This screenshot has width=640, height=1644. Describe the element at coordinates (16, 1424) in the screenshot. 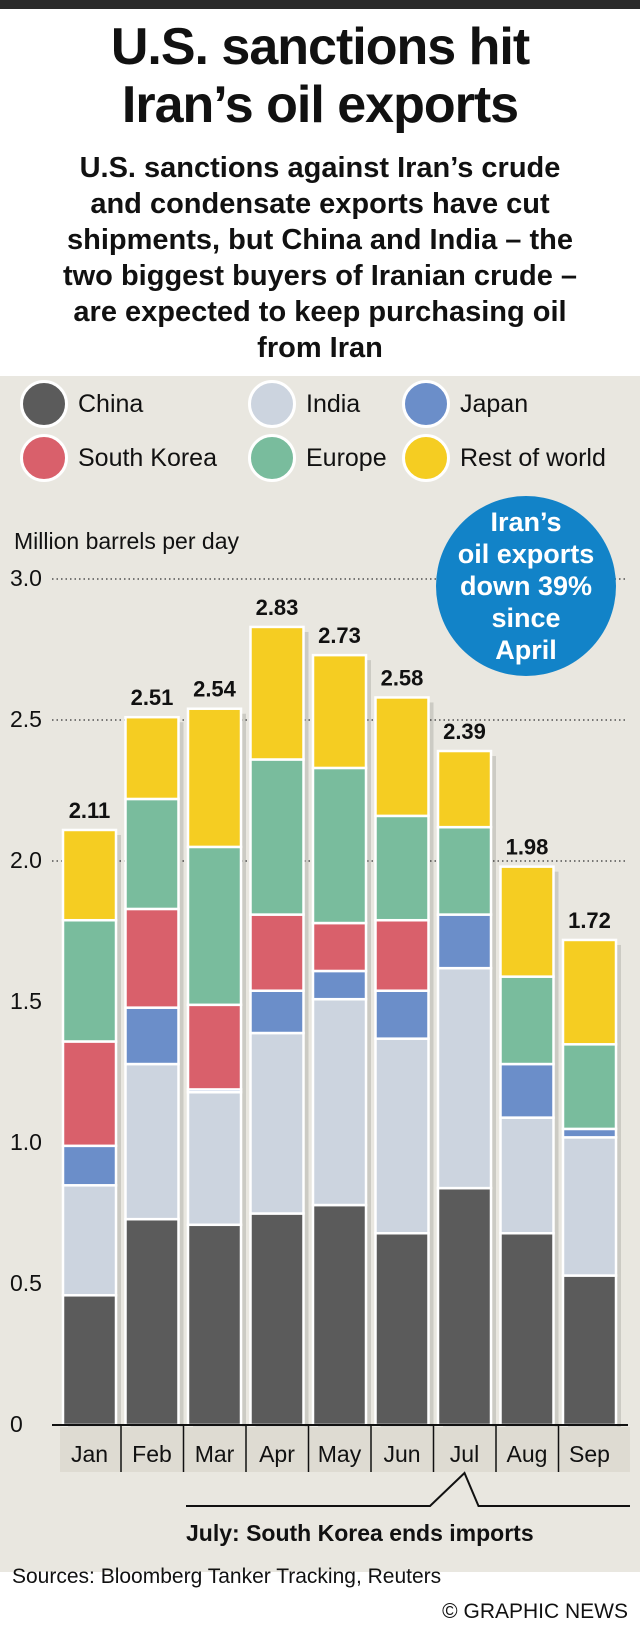

I see `y-tick-label: 0` at that location.